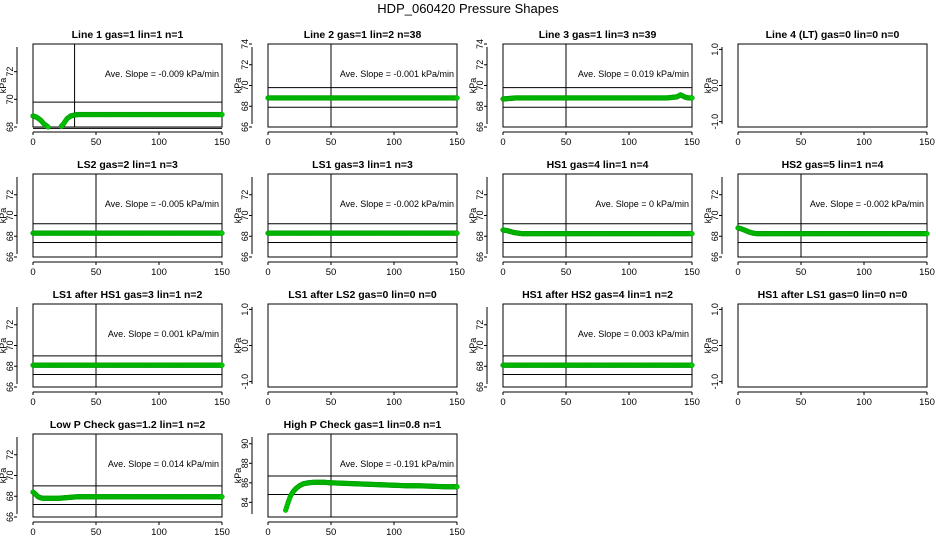 This screenshot has height=540, width=936. What do you see at coordinates (867, 204) in the screenshot?
I see `slope-annotation: Ave. Slope = -0.002 kPa/min` at bounding box center [867, 204].